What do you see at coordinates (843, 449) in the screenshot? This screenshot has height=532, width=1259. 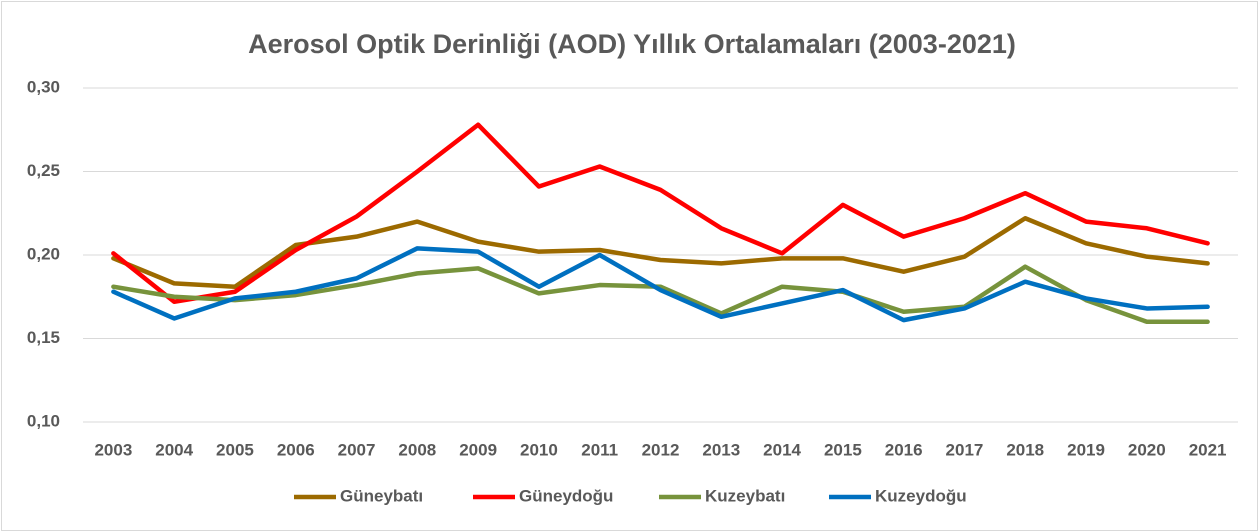 I see `x-tick-label: 2015` at bounding box center [843, 449].